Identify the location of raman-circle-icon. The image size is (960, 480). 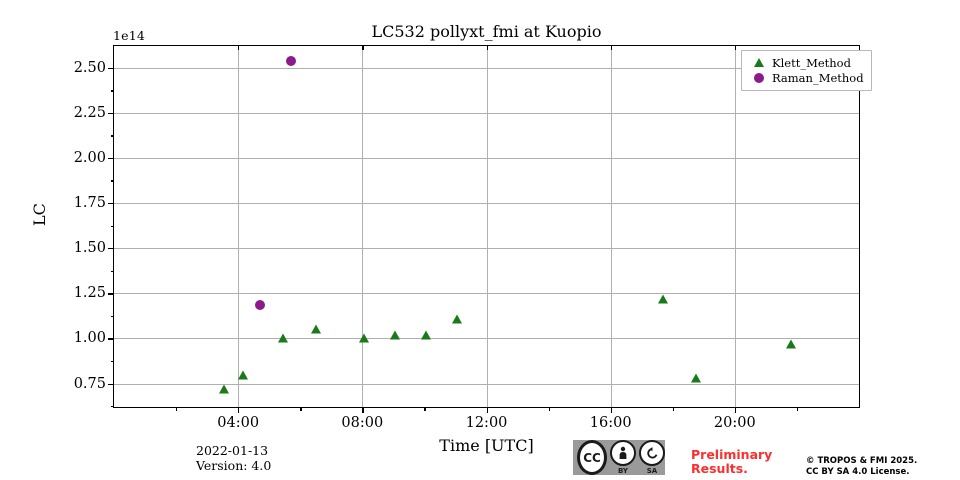
(759, 77).